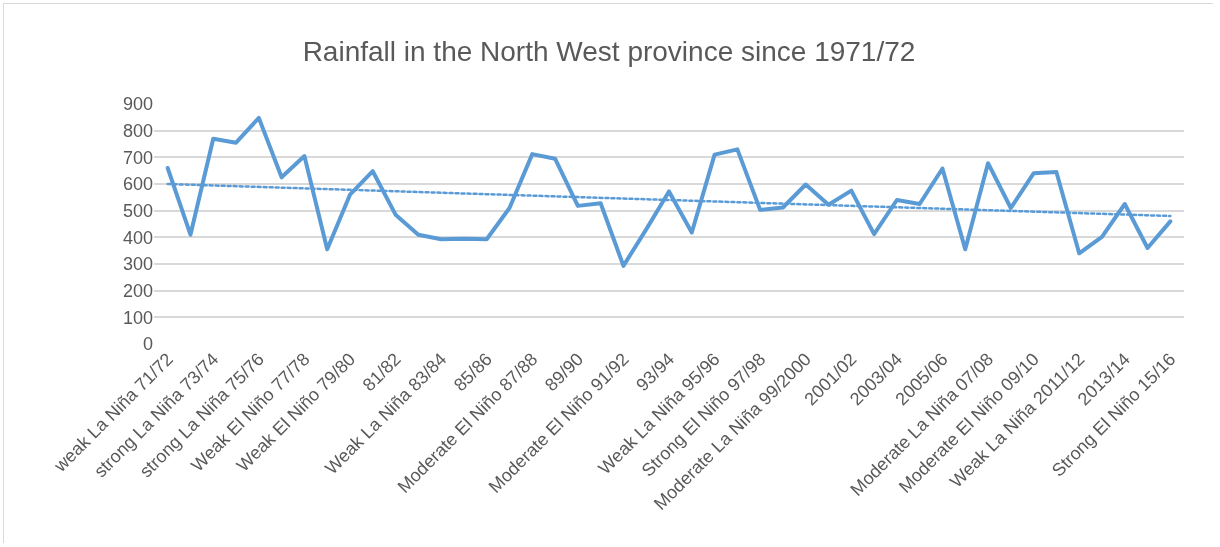 The image size is (1220, 547). What do you see at coordinates (137, 104) in the screenshot?
I see `y-tick-label: 900` at bounding box center [137, 104].